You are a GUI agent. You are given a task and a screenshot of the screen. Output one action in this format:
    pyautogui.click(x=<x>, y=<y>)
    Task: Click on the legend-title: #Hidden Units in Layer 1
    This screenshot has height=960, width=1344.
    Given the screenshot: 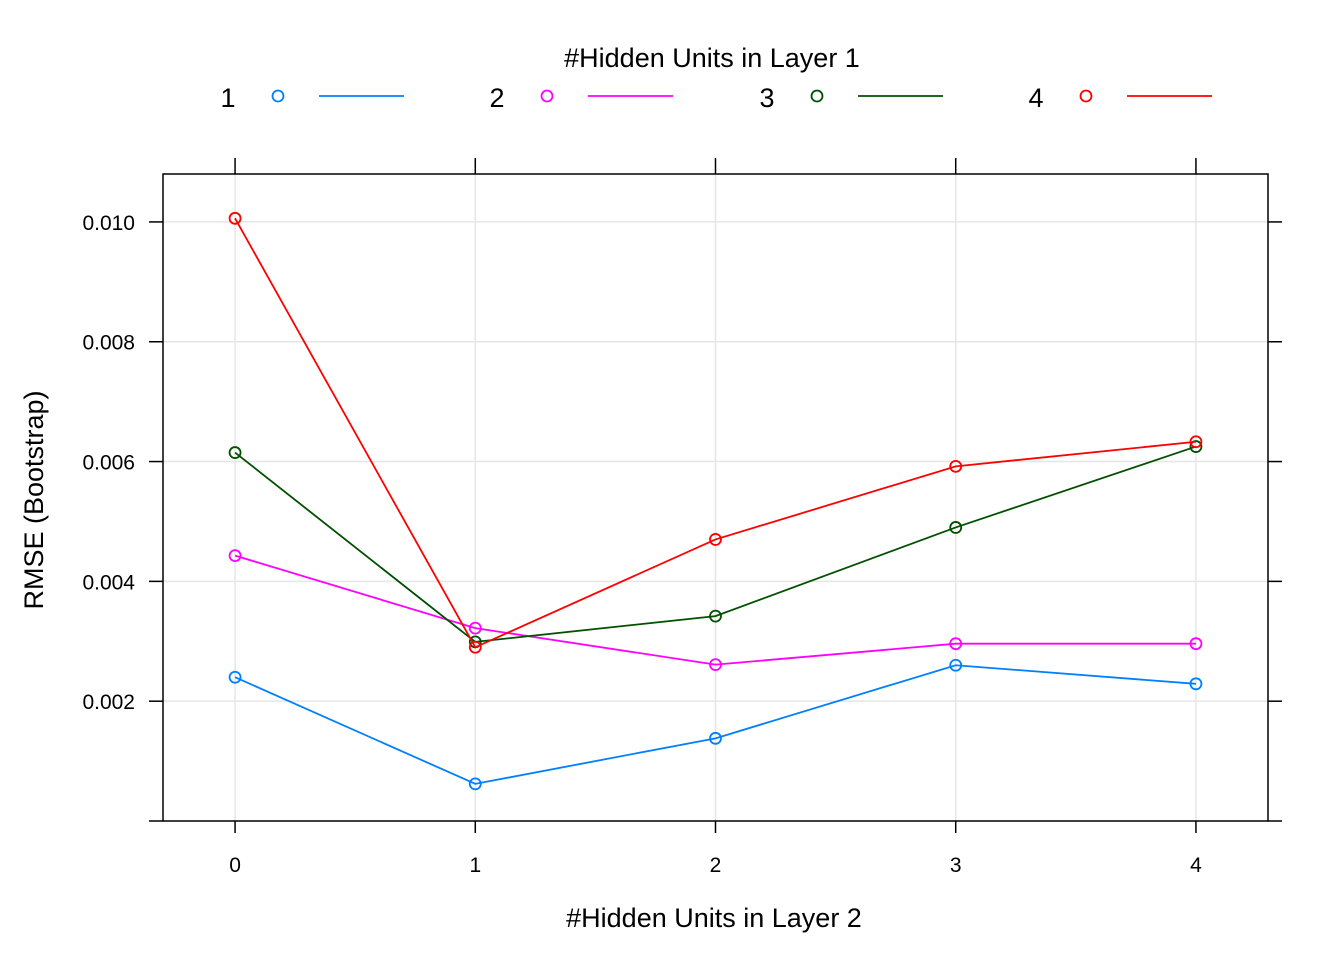 What is the action you would take?
    pyautogui.click(x=712, y=58)
    